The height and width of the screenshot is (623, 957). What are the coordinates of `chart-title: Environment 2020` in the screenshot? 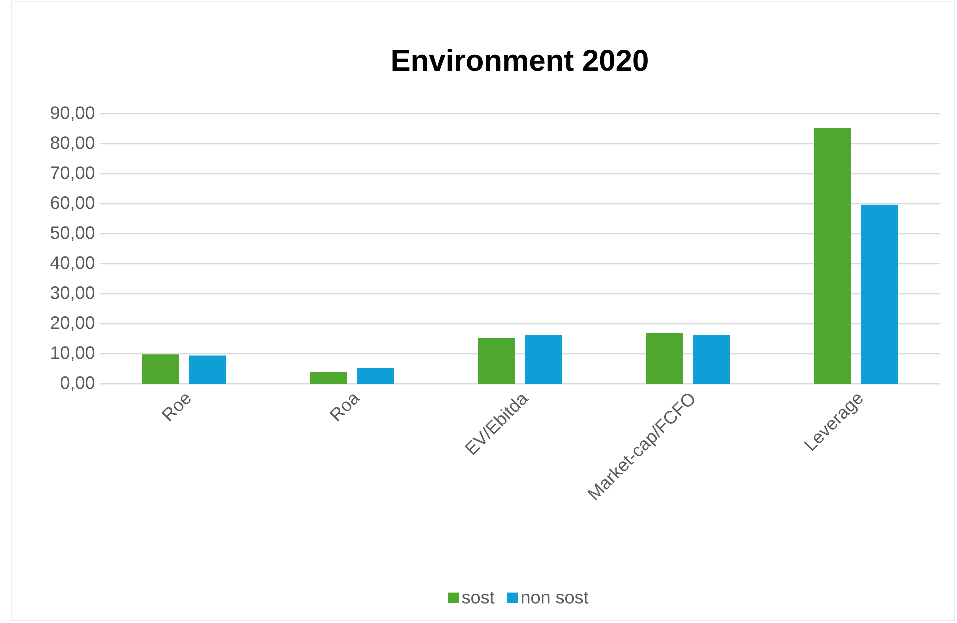 It's located at (520, 60).